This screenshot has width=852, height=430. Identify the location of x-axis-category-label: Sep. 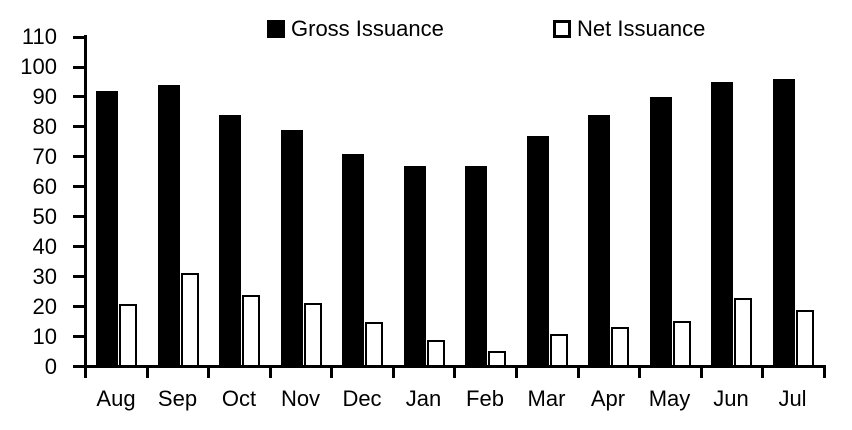
(177, 398).